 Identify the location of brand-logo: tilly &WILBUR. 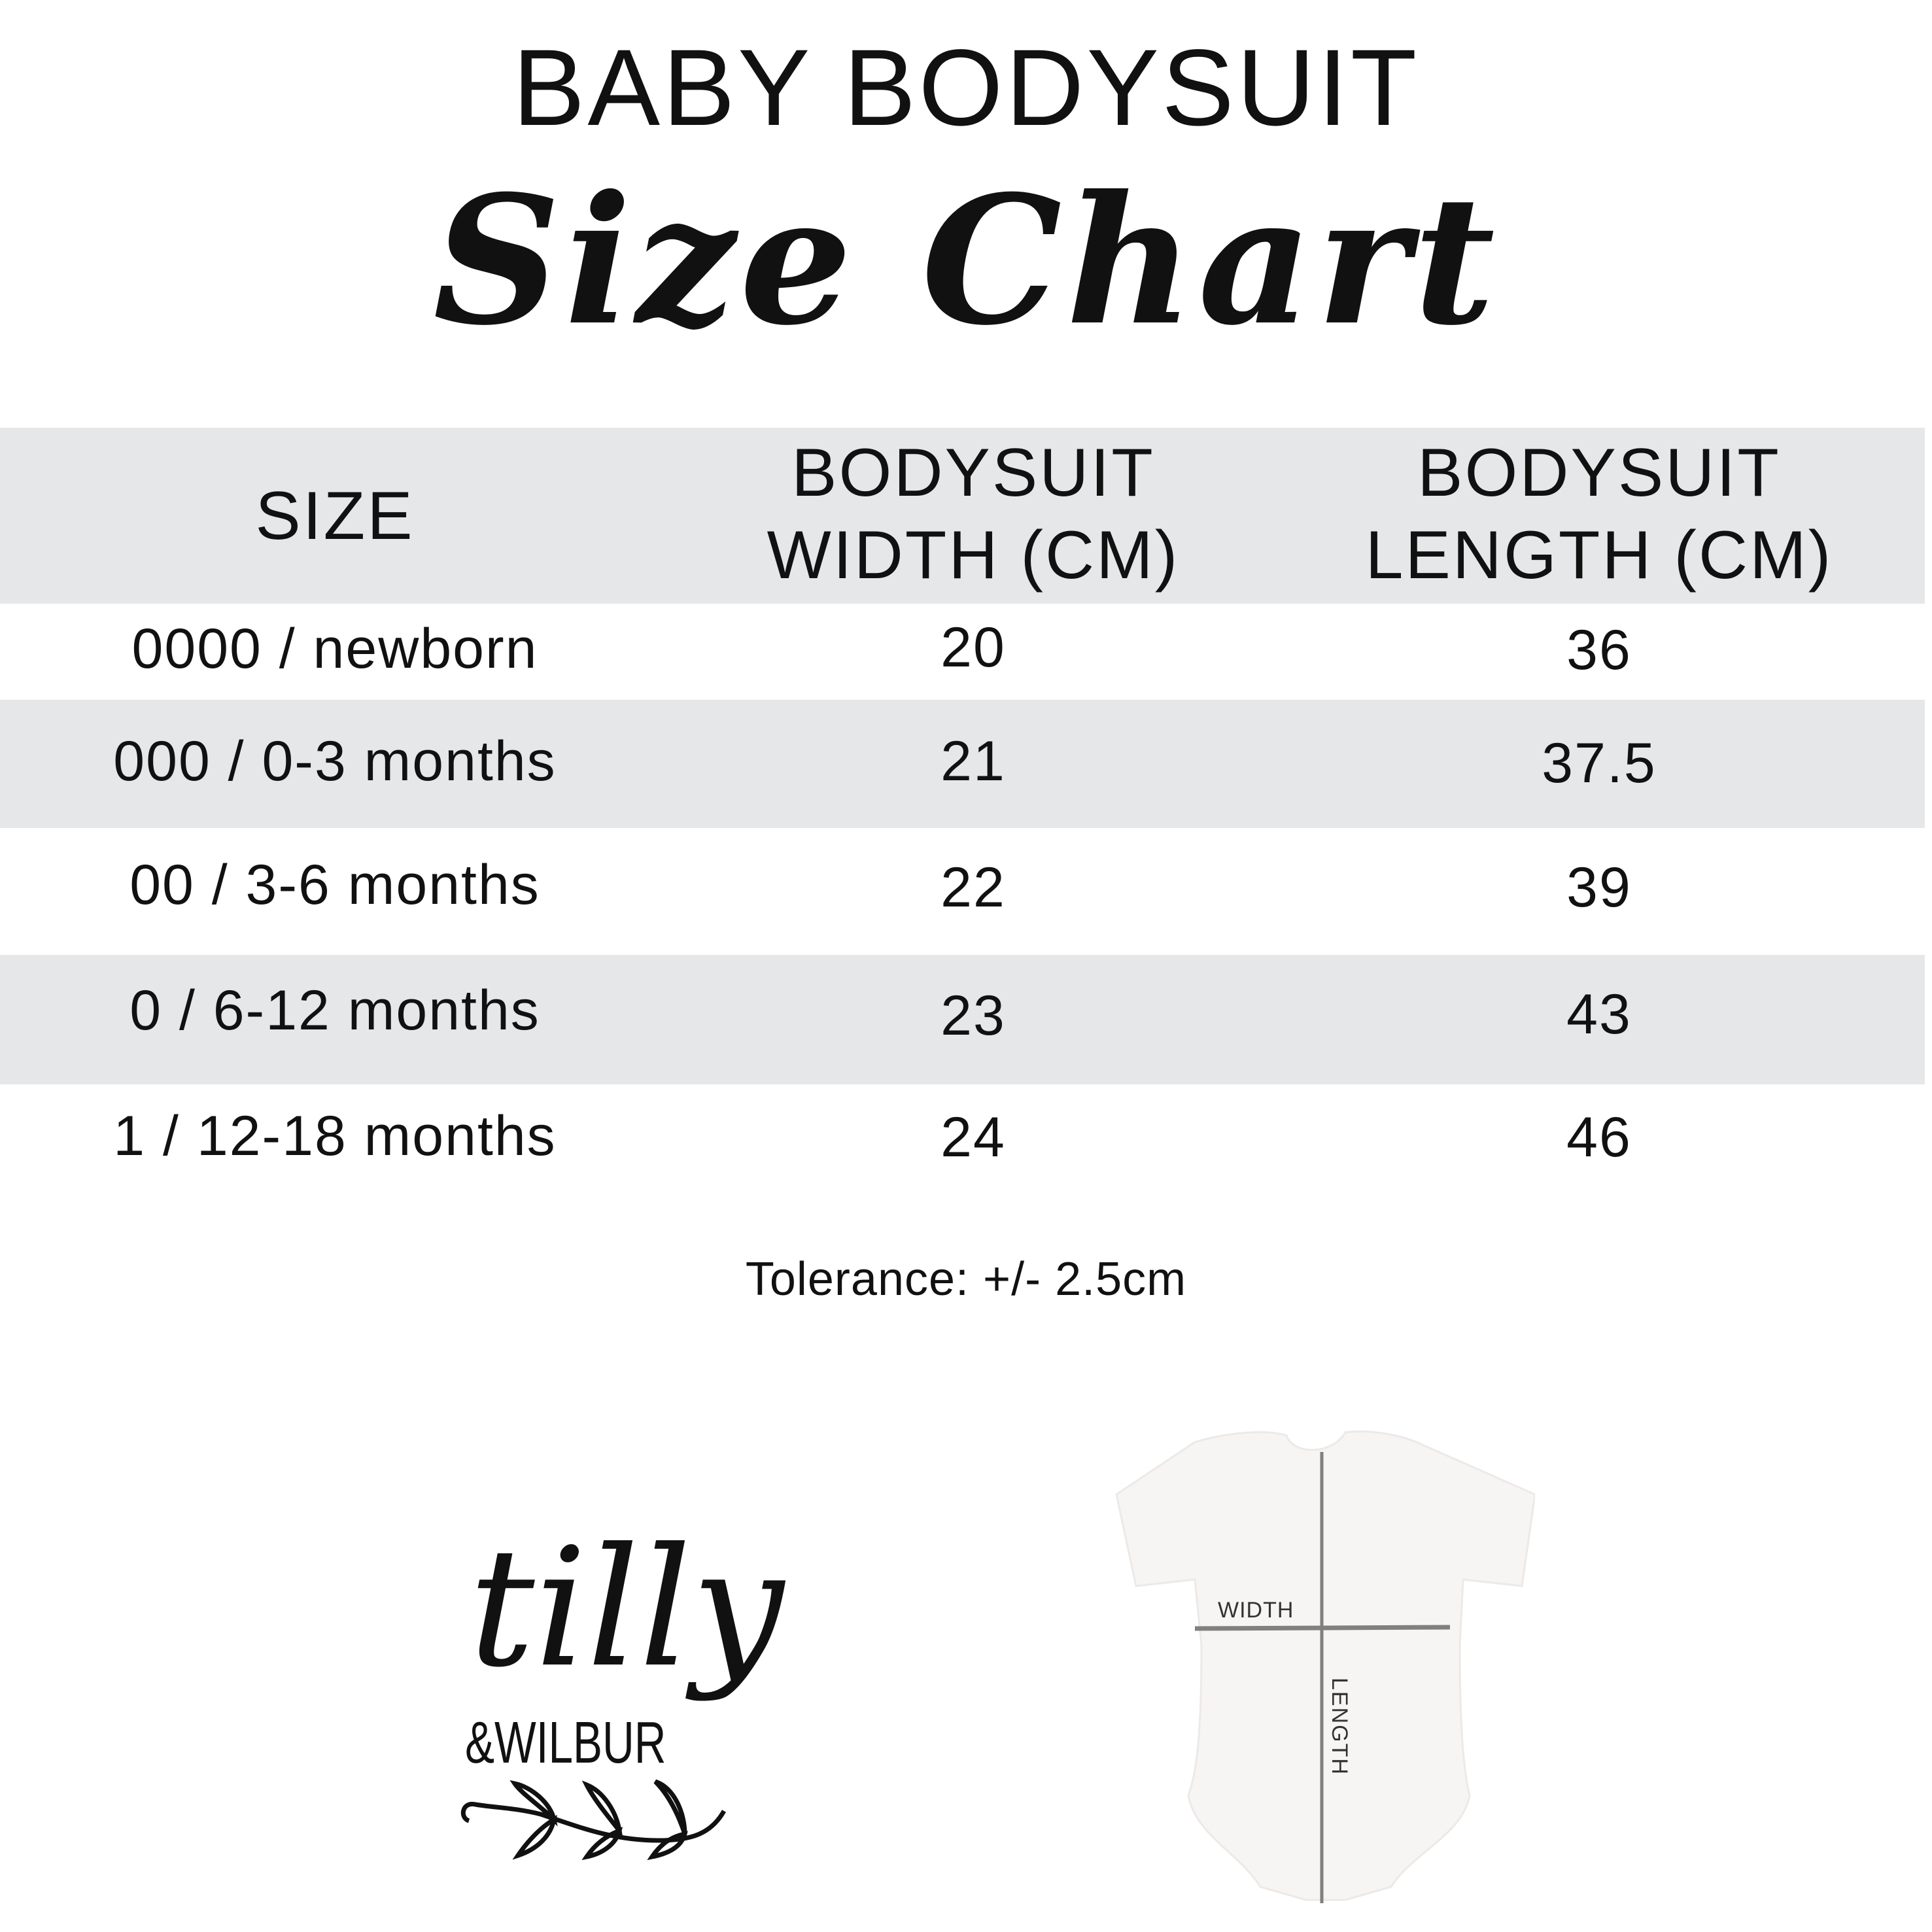
(620, 1693).